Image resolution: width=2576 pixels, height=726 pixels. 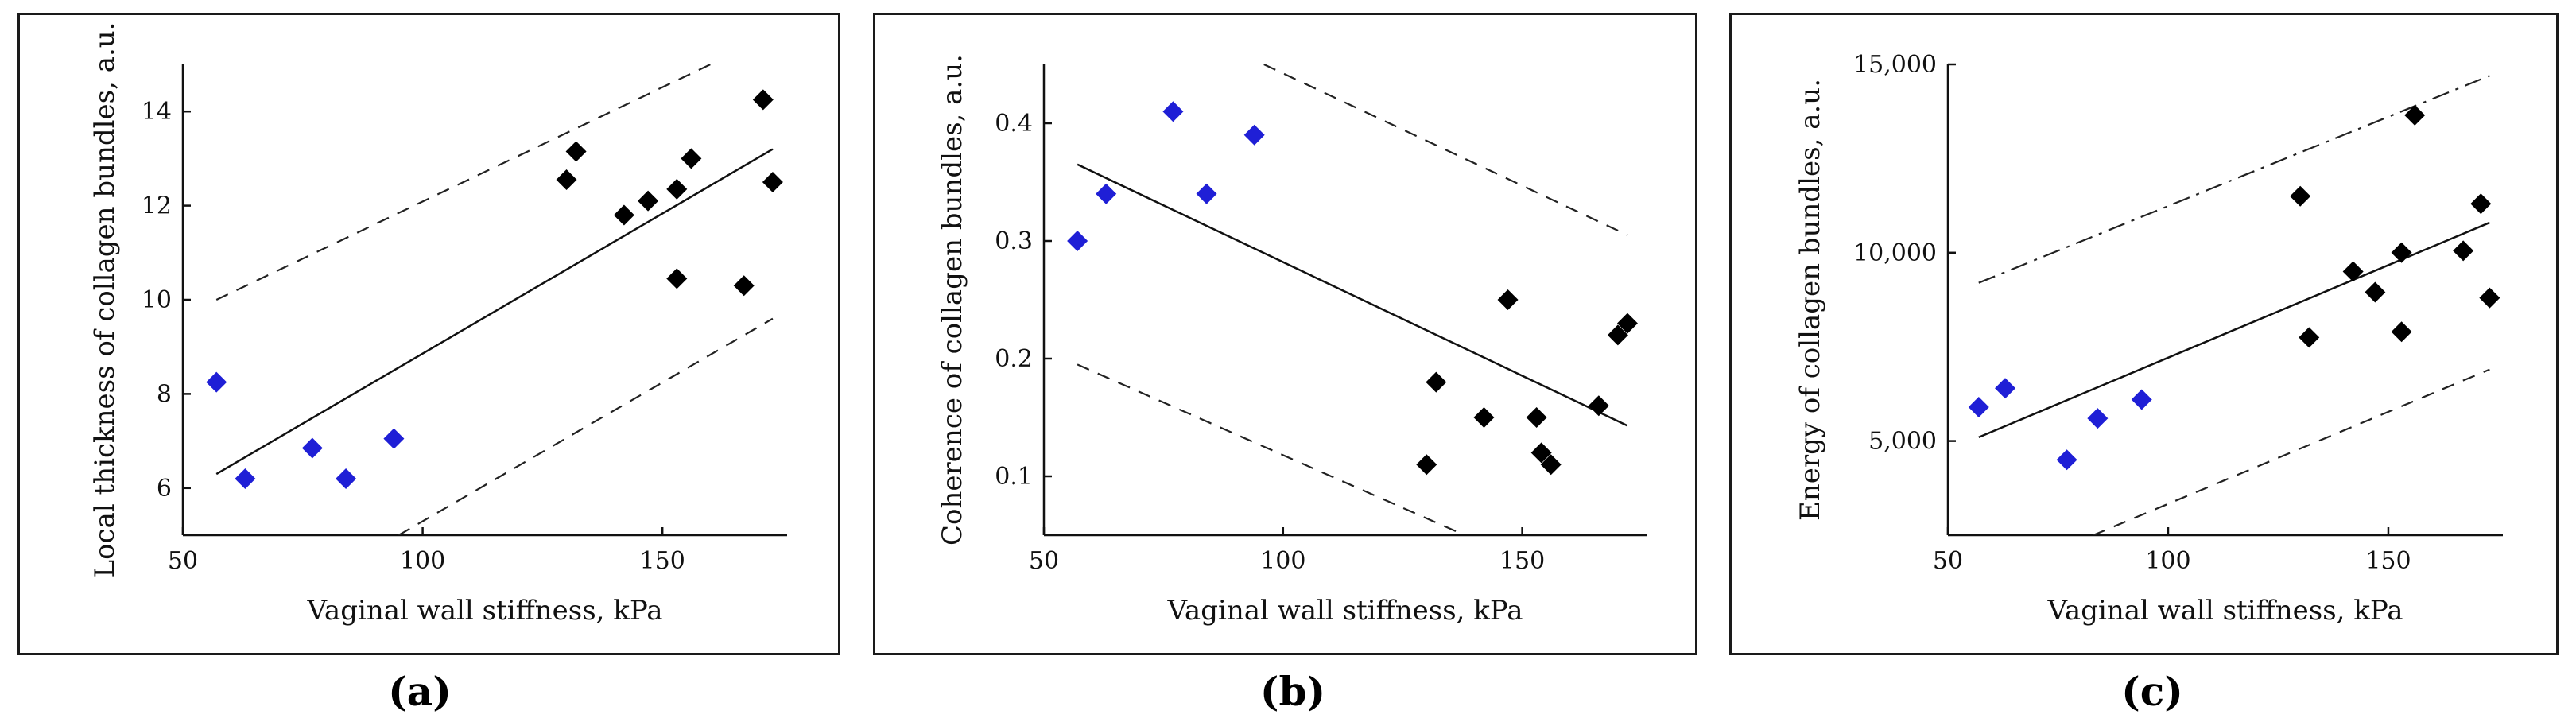 I want to click on panel-label-b: (b), so click(x=1292, y=691).